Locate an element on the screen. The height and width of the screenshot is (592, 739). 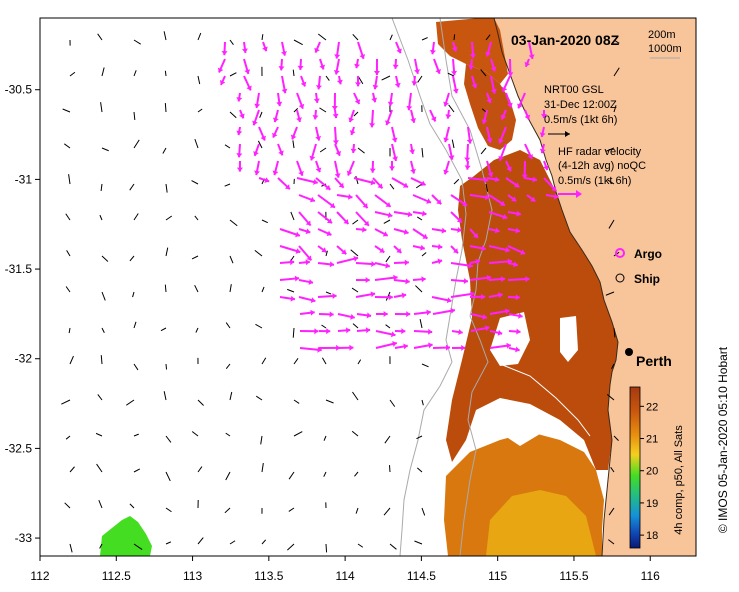
map-title: 03-Jan-2020 08Z is located at coordinates (565, 40).